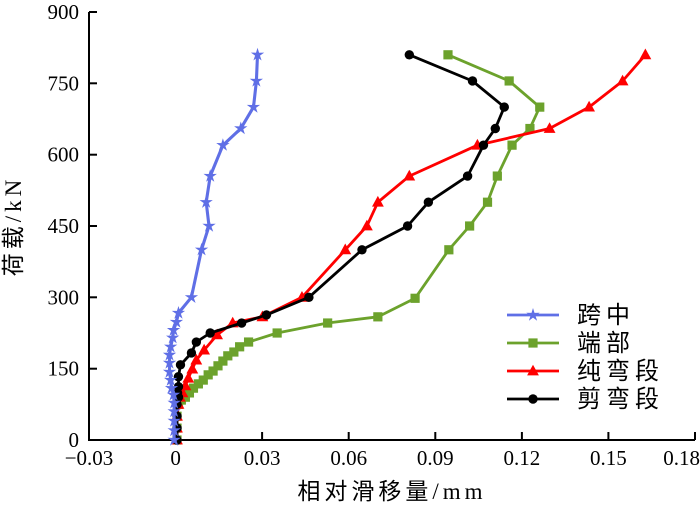 This screenshot has width=700, height=515. I want to click on legend-label-shear-bending: 剪弯段, so click(620, 399).